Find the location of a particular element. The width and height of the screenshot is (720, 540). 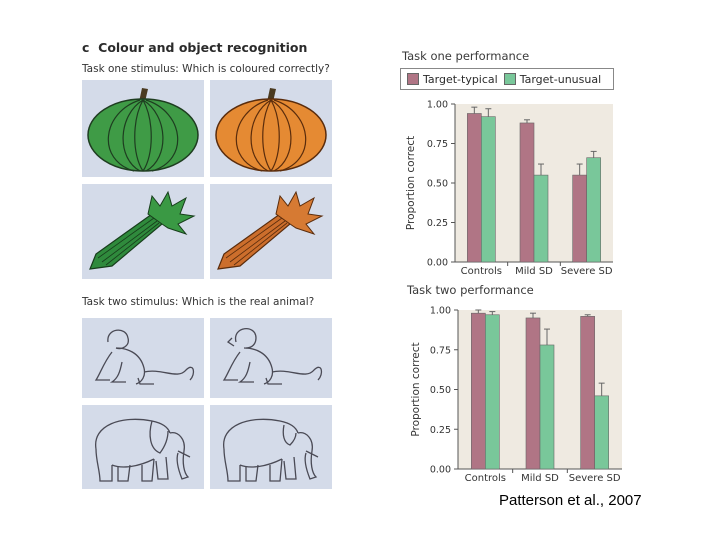

chart2-ytick-label-4: 1.00 is located at coordinates (440, 311).